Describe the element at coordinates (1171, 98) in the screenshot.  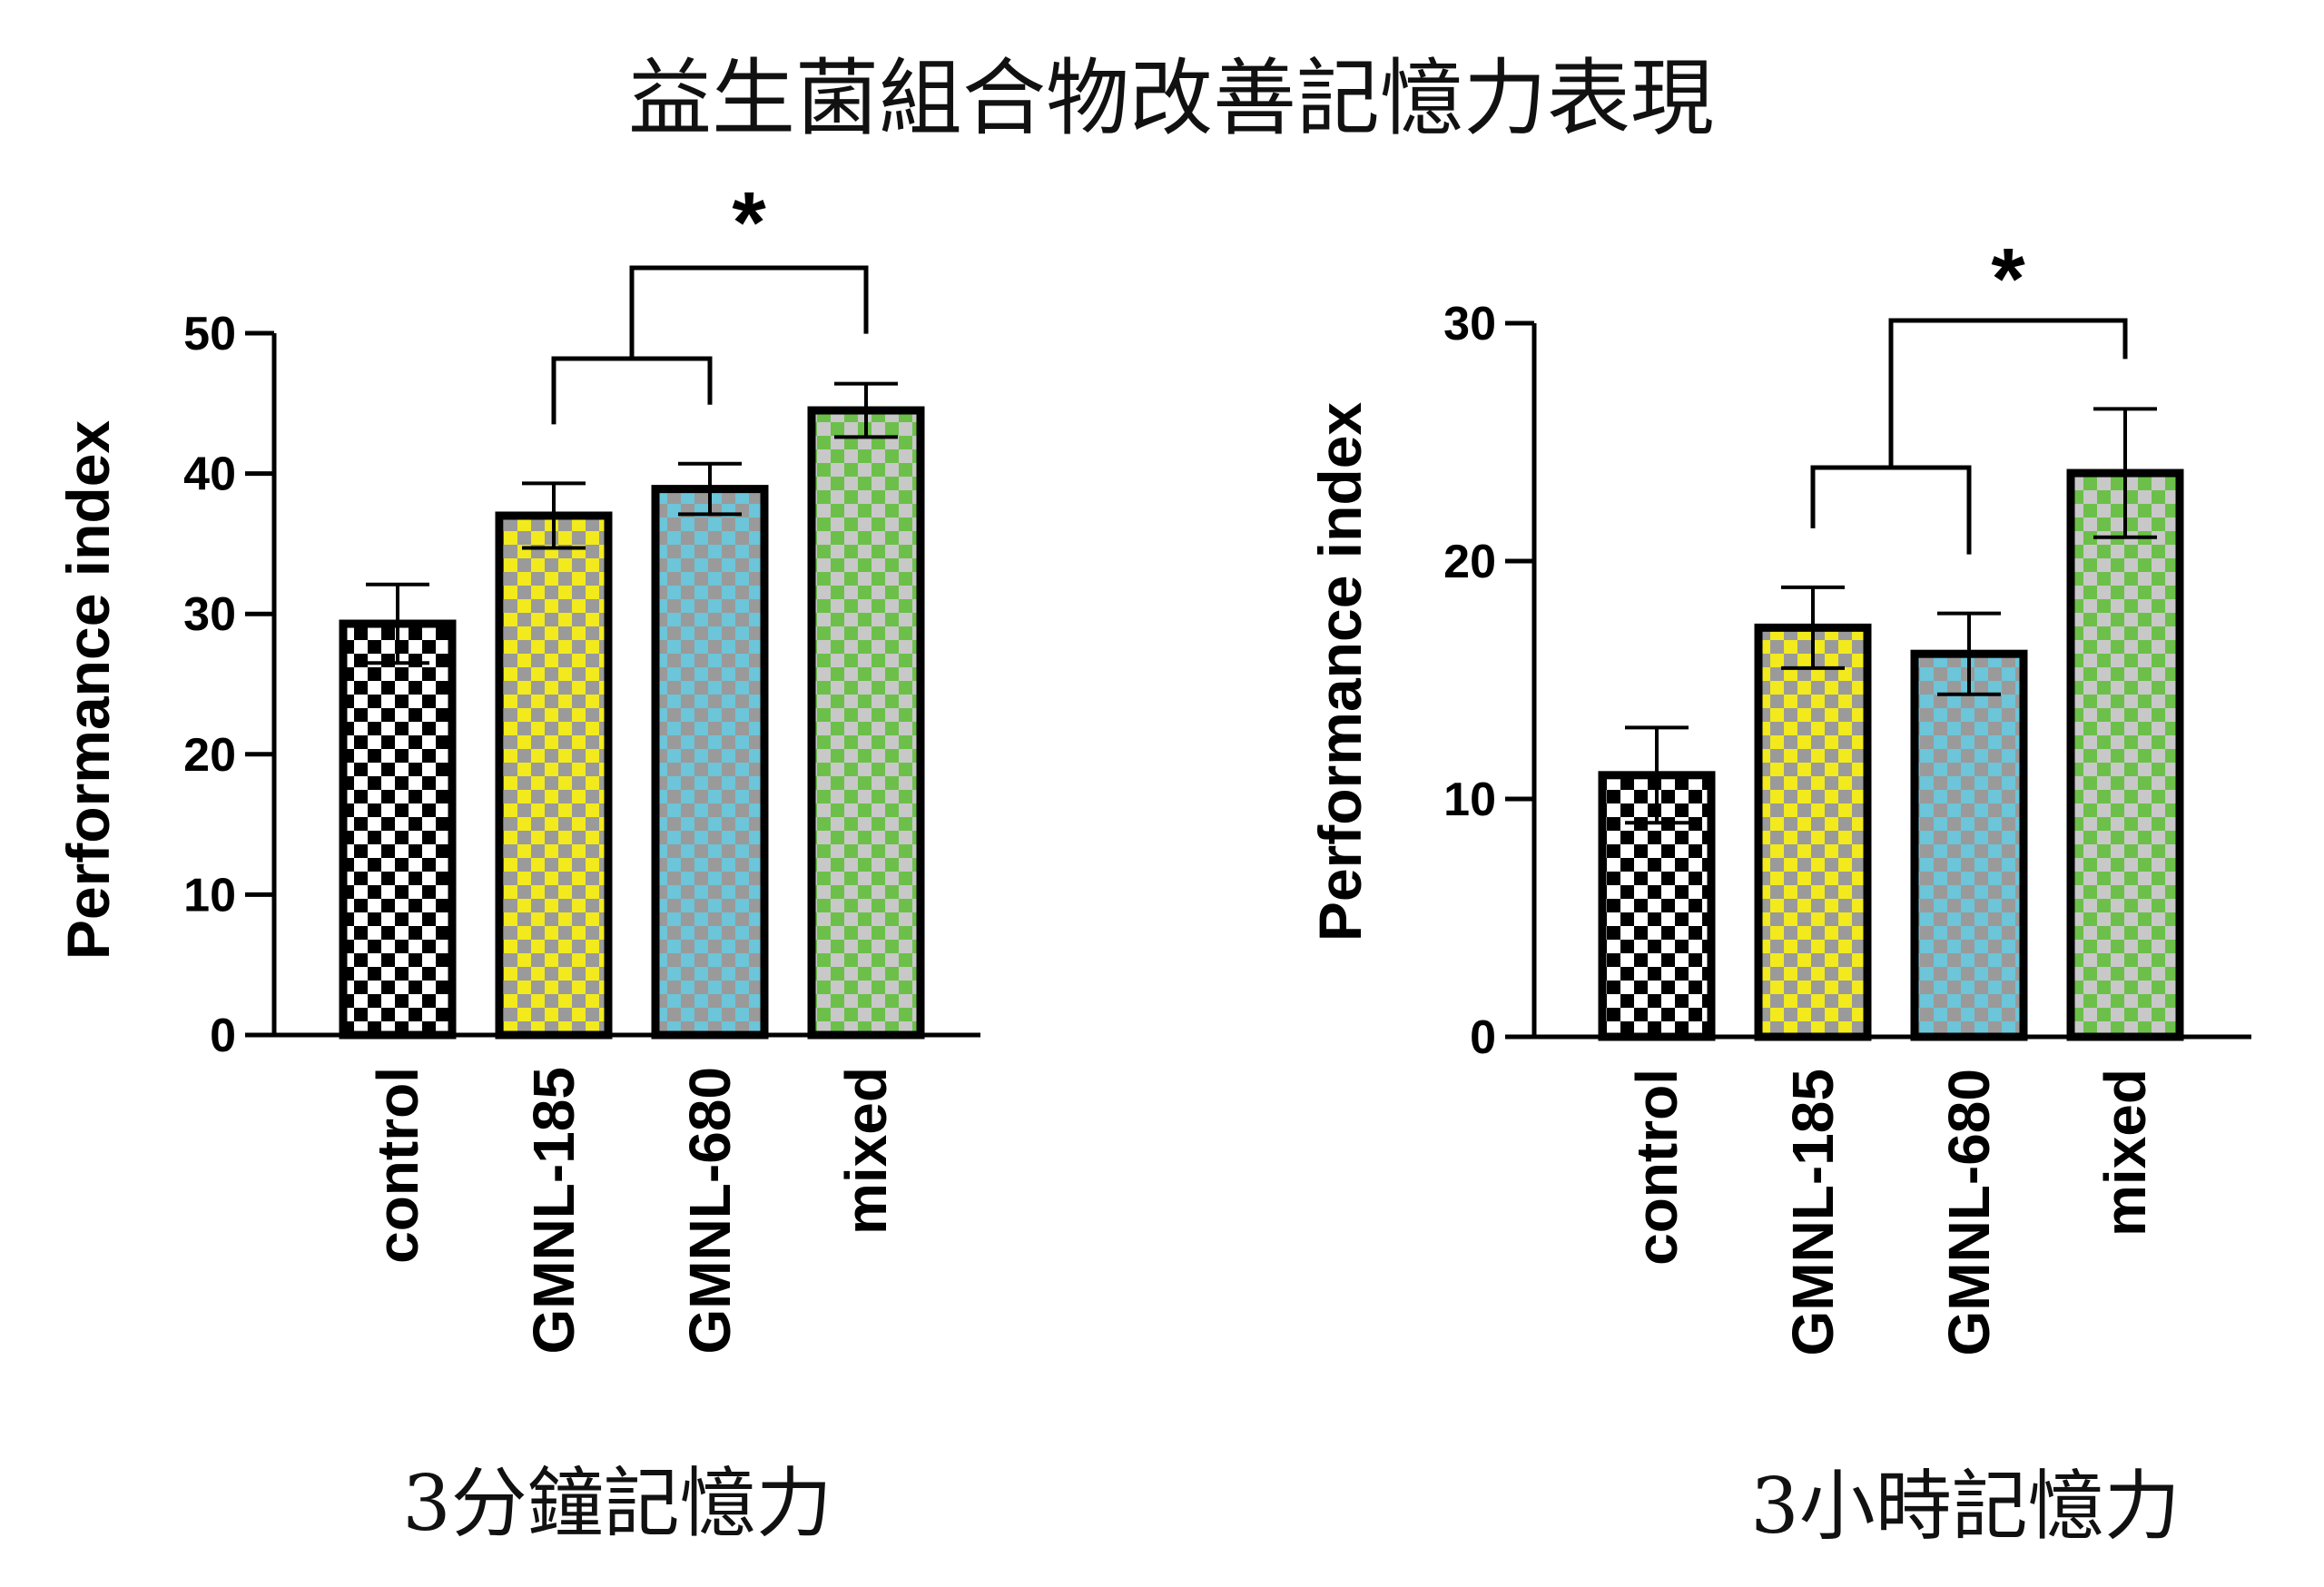
I see `figure-title: 益生菌組合物改善記憶力表現` at that location.